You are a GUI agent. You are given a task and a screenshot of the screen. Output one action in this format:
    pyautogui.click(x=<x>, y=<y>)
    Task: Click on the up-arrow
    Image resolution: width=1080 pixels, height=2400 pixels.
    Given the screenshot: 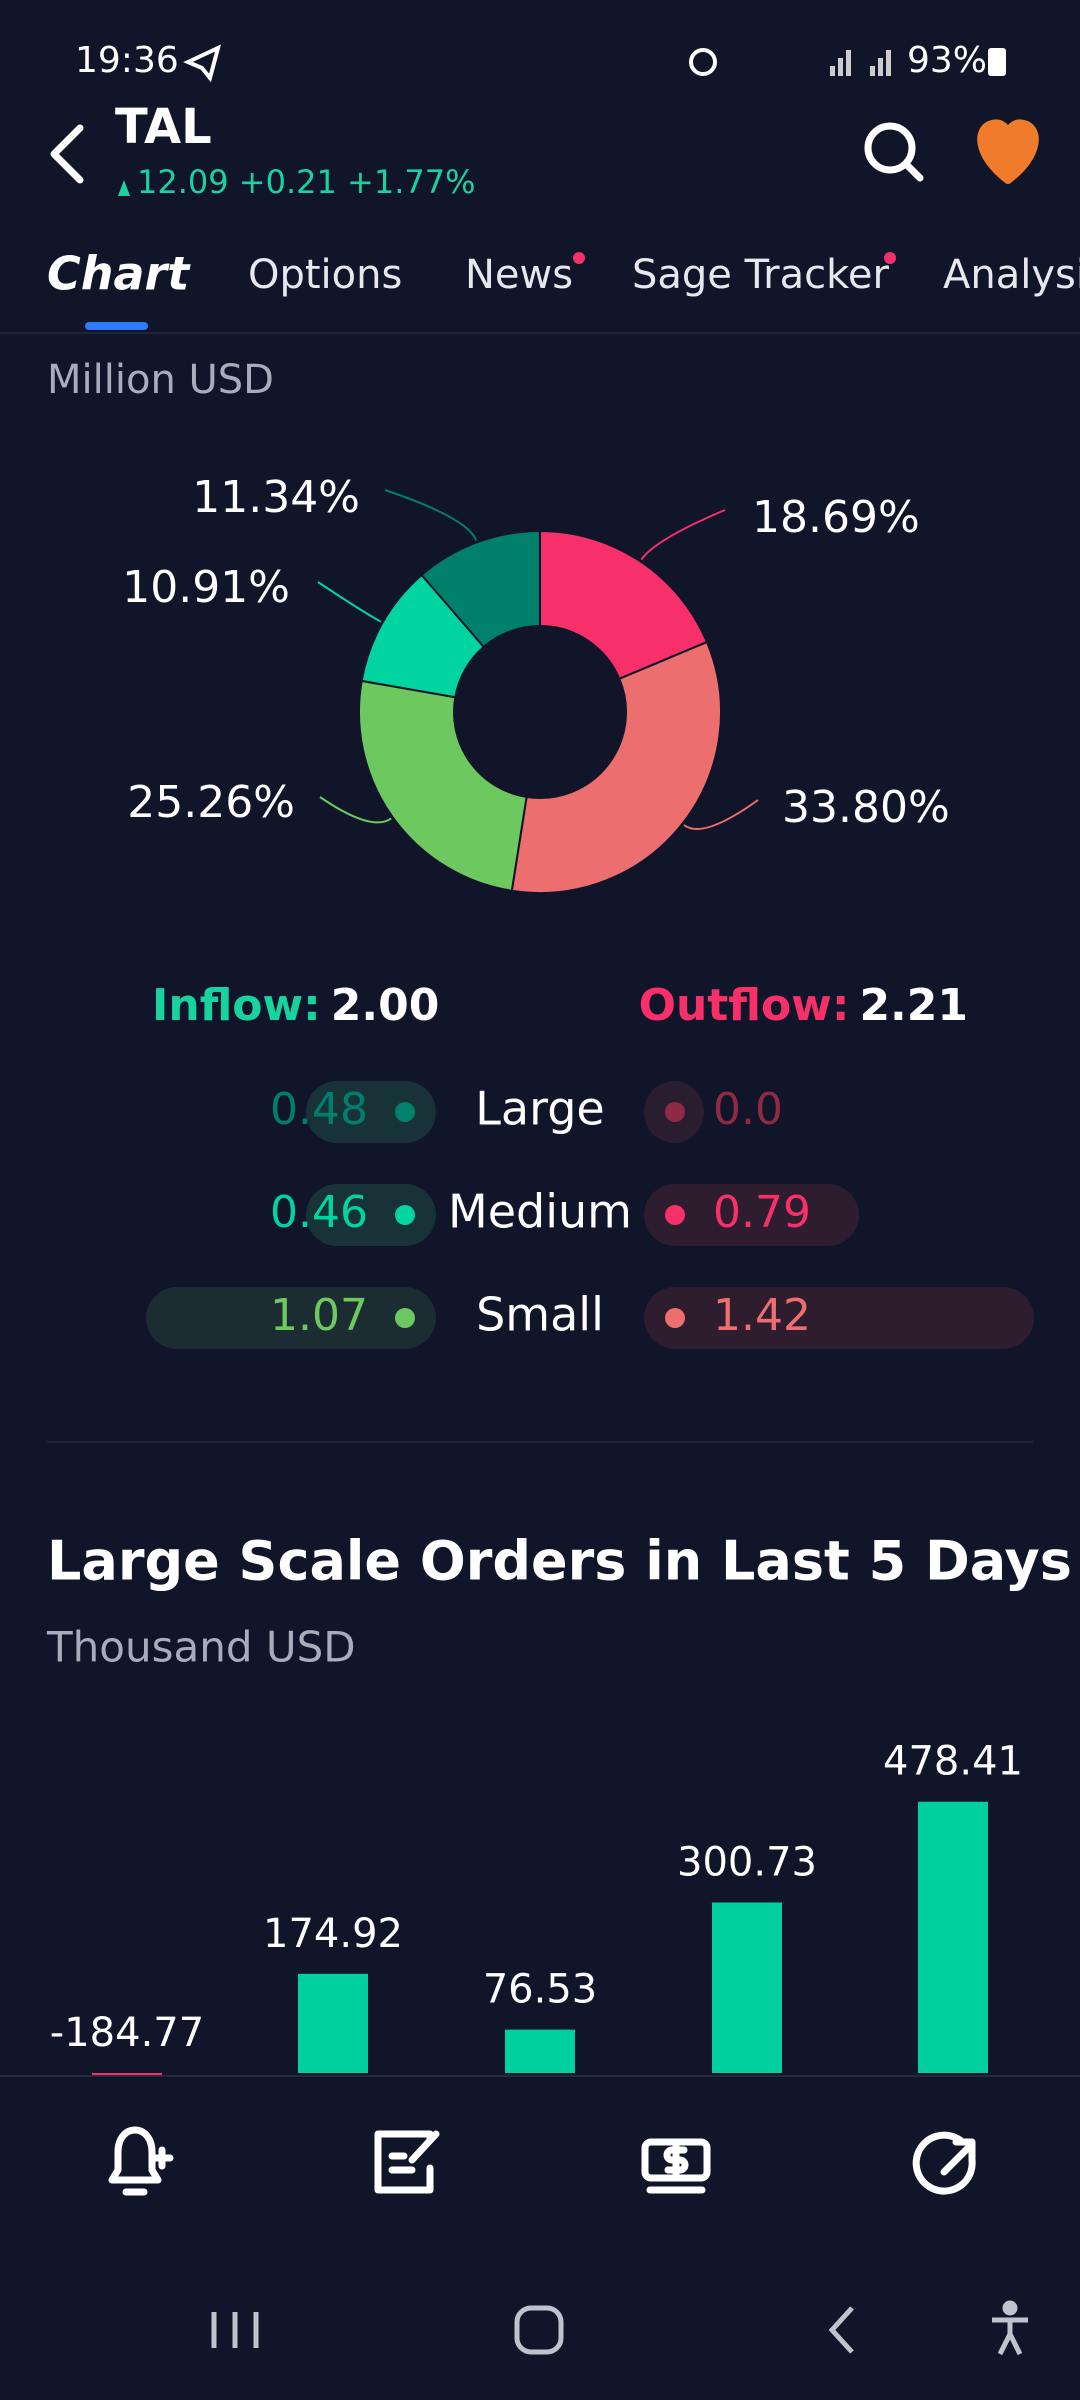 What is the action you would take?
    pyautogui.click(x=124, y=188)
    